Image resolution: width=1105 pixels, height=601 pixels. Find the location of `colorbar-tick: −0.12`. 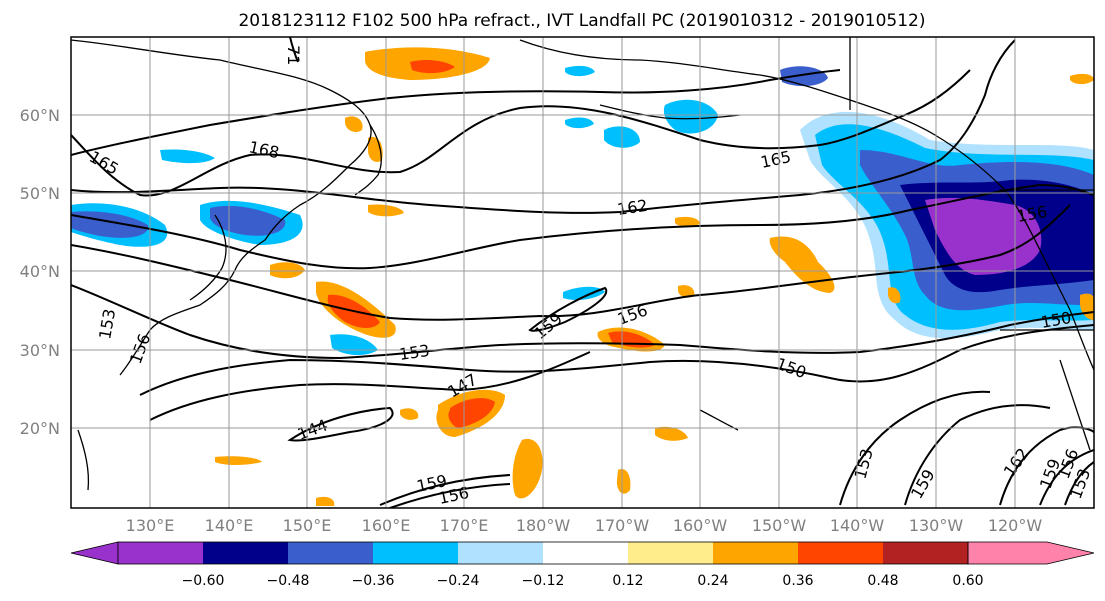

colorbar-tick: −0.12 is located at coordinates (543, 581).